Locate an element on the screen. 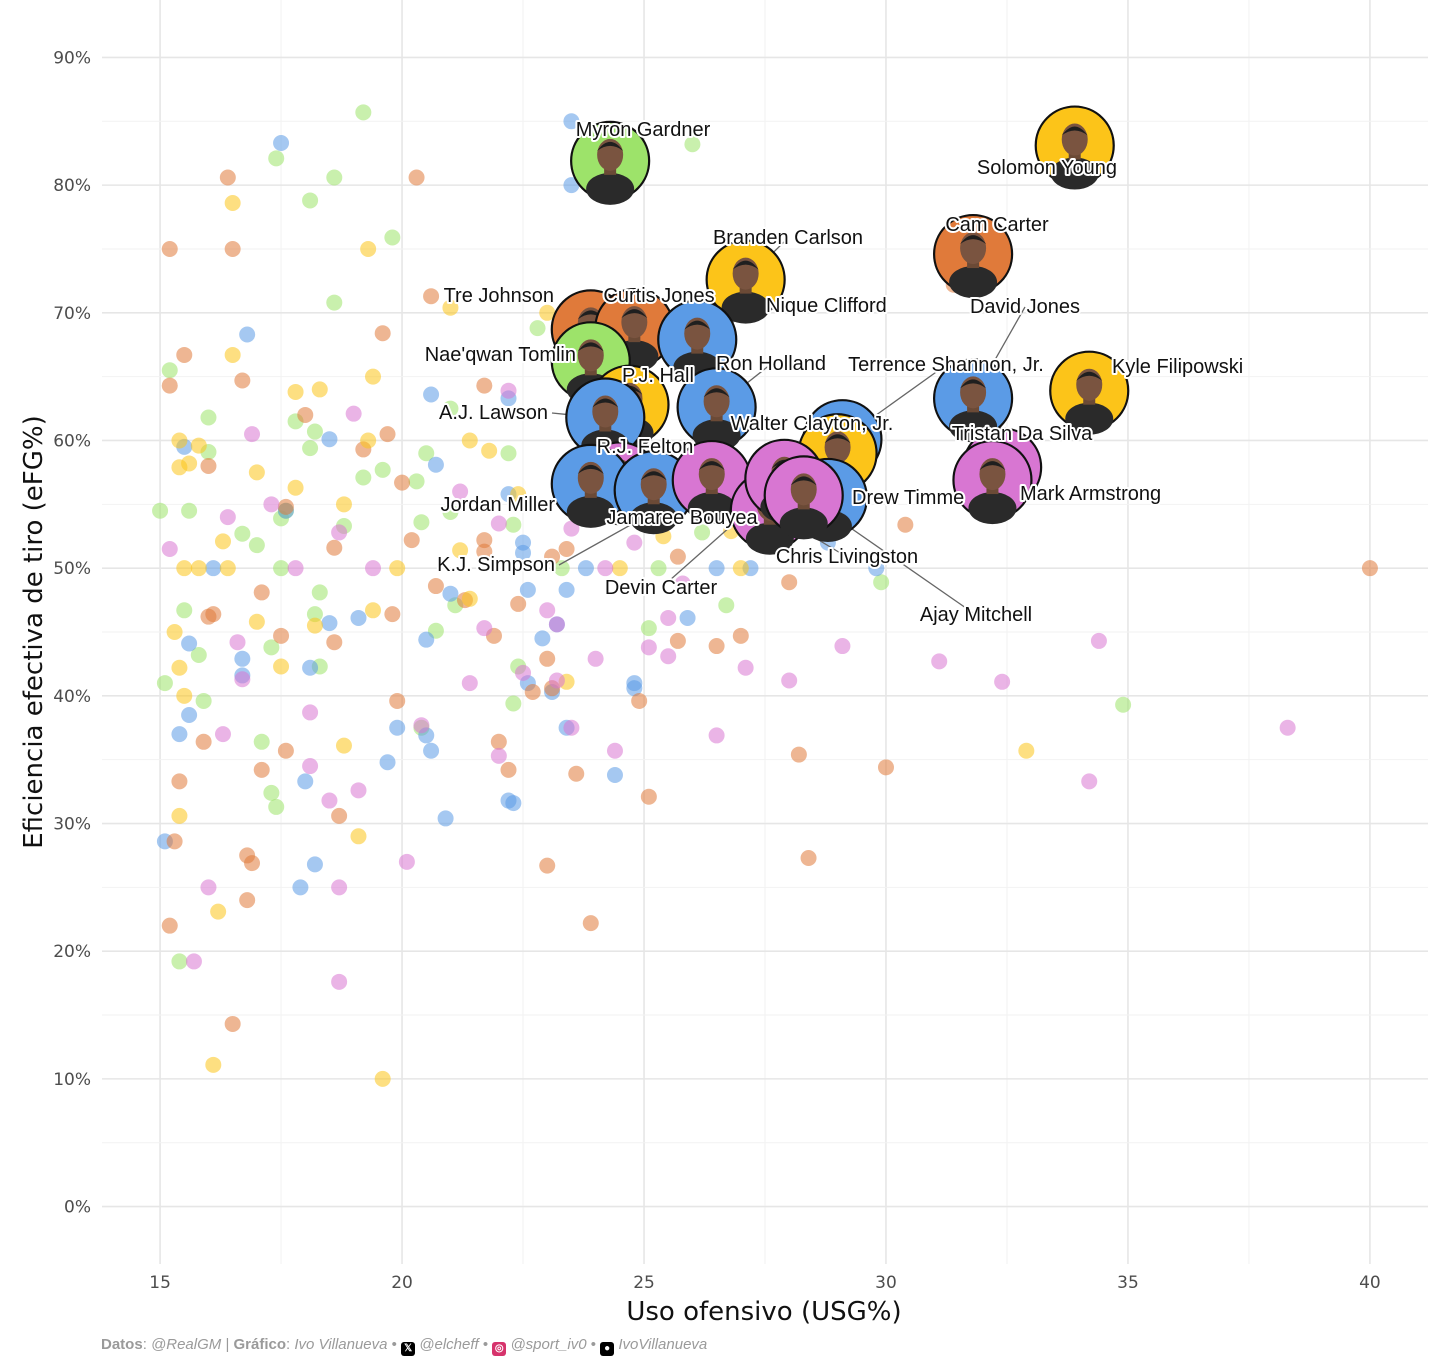  y-tick-label: 60% is located at coordinates (72, 441).